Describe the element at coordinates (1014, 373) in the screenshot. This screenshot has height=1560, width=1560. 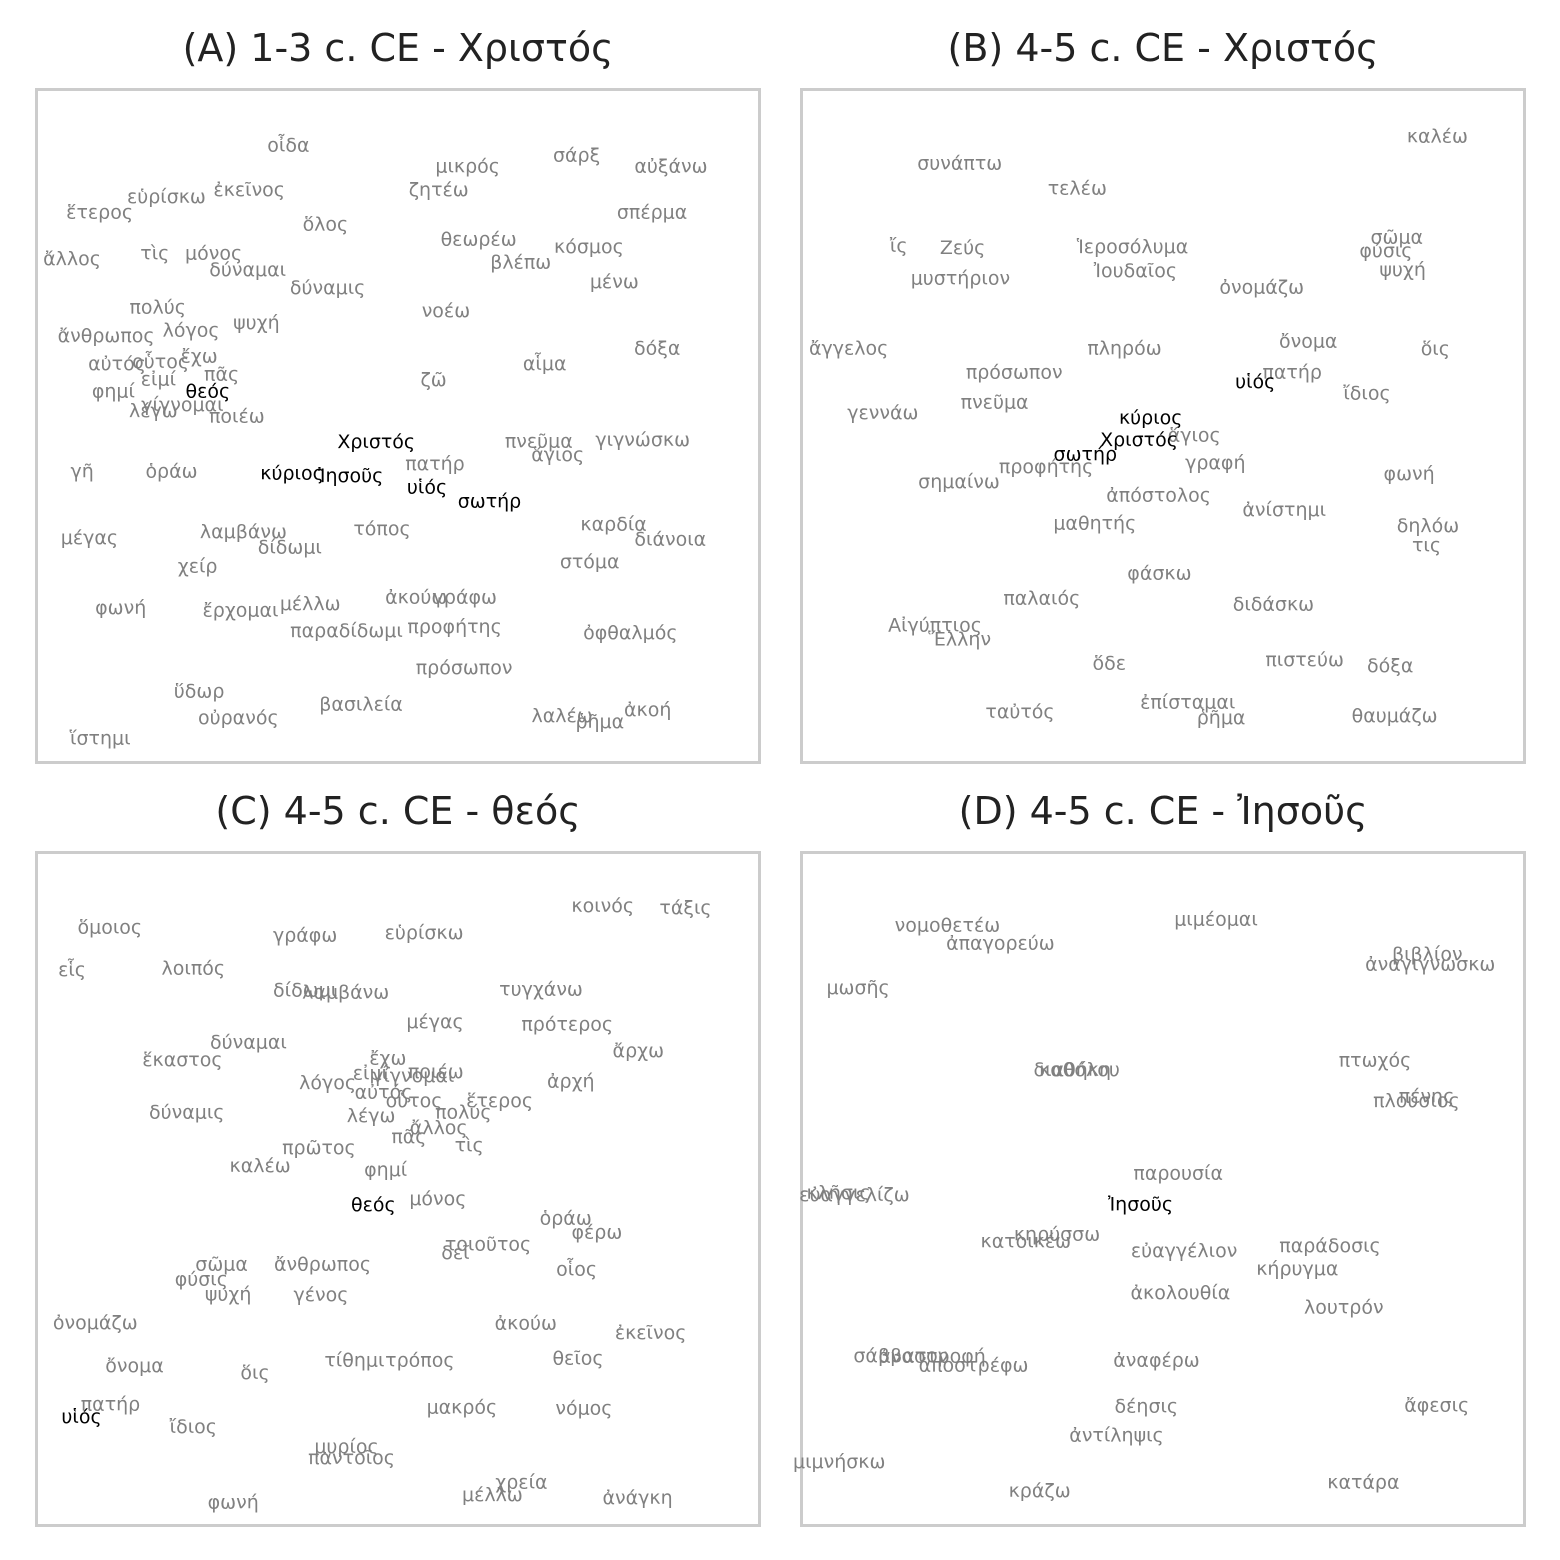
I see `word-label: πρόσωπον` at that location.